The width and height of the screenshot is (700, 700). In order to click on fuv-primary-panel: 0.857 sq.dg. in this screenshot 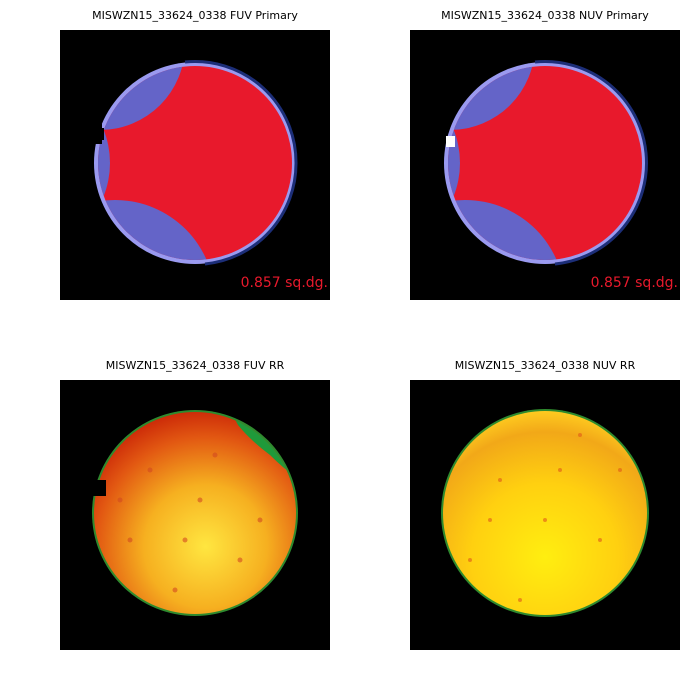, I will do `click(195, 165)`.